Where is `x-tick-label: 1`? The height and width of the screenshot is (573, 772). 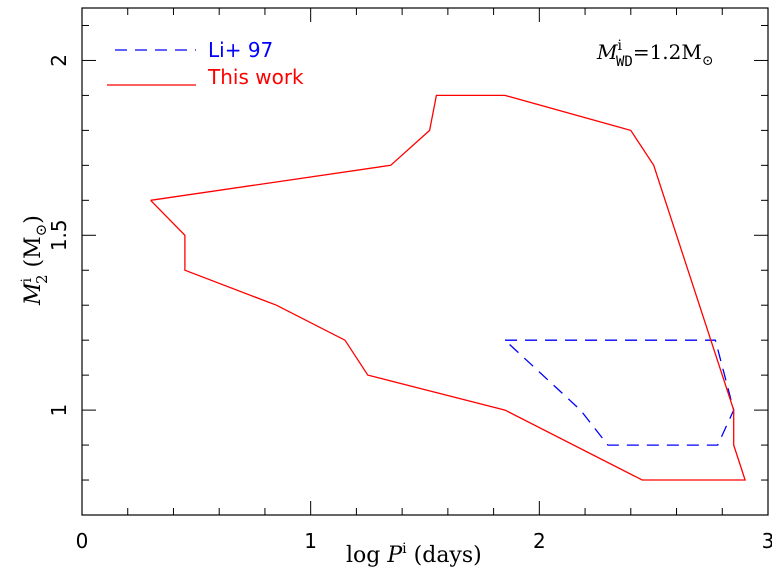
x-tick-label: 1 is located at coordinates (310, 541).